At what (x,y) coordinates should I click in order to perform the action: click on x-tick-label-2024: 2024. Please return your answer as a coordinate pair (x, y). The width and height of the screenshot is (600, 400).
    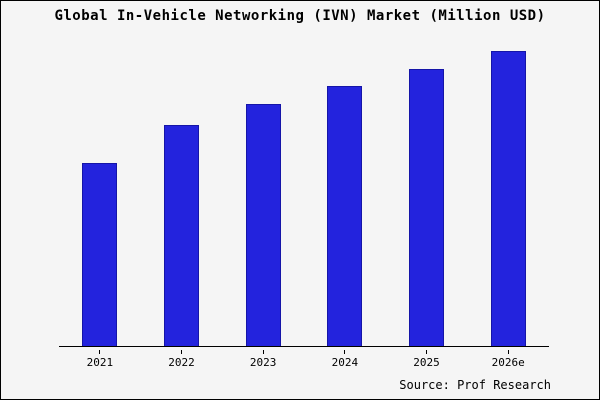
    Looking at the image, I should click on (345, 360).